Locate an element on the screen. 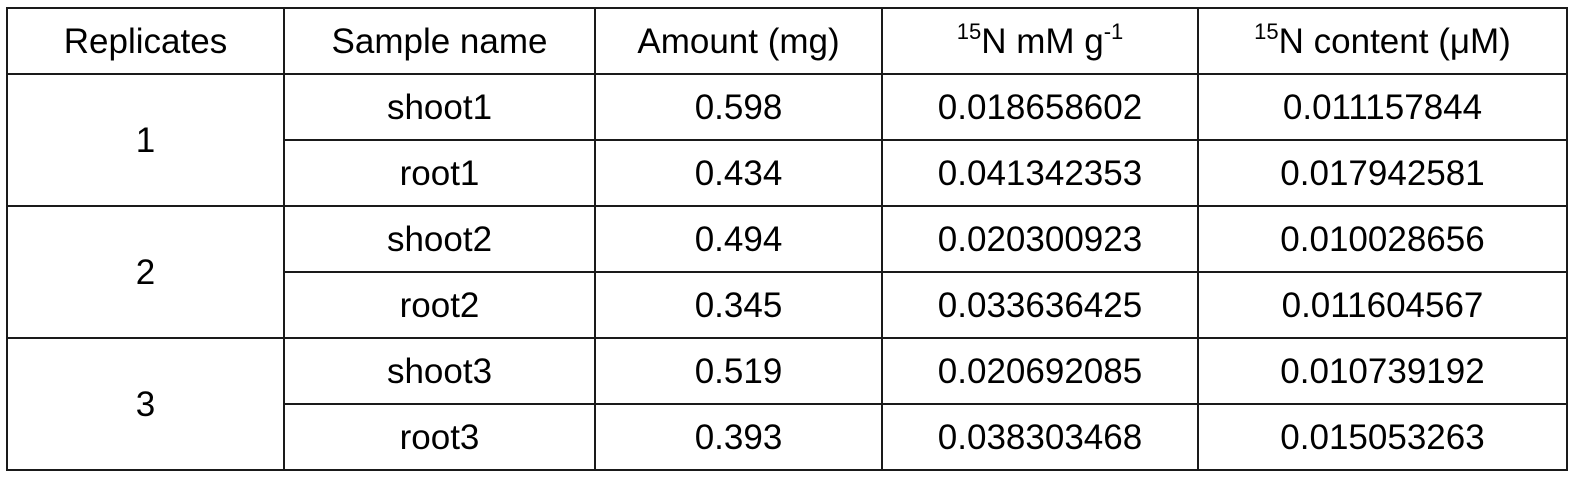 The height and width of the screenshot is (484, 1578). header-n15-mm-label: N mM g is located at coordinates (1042, 41).